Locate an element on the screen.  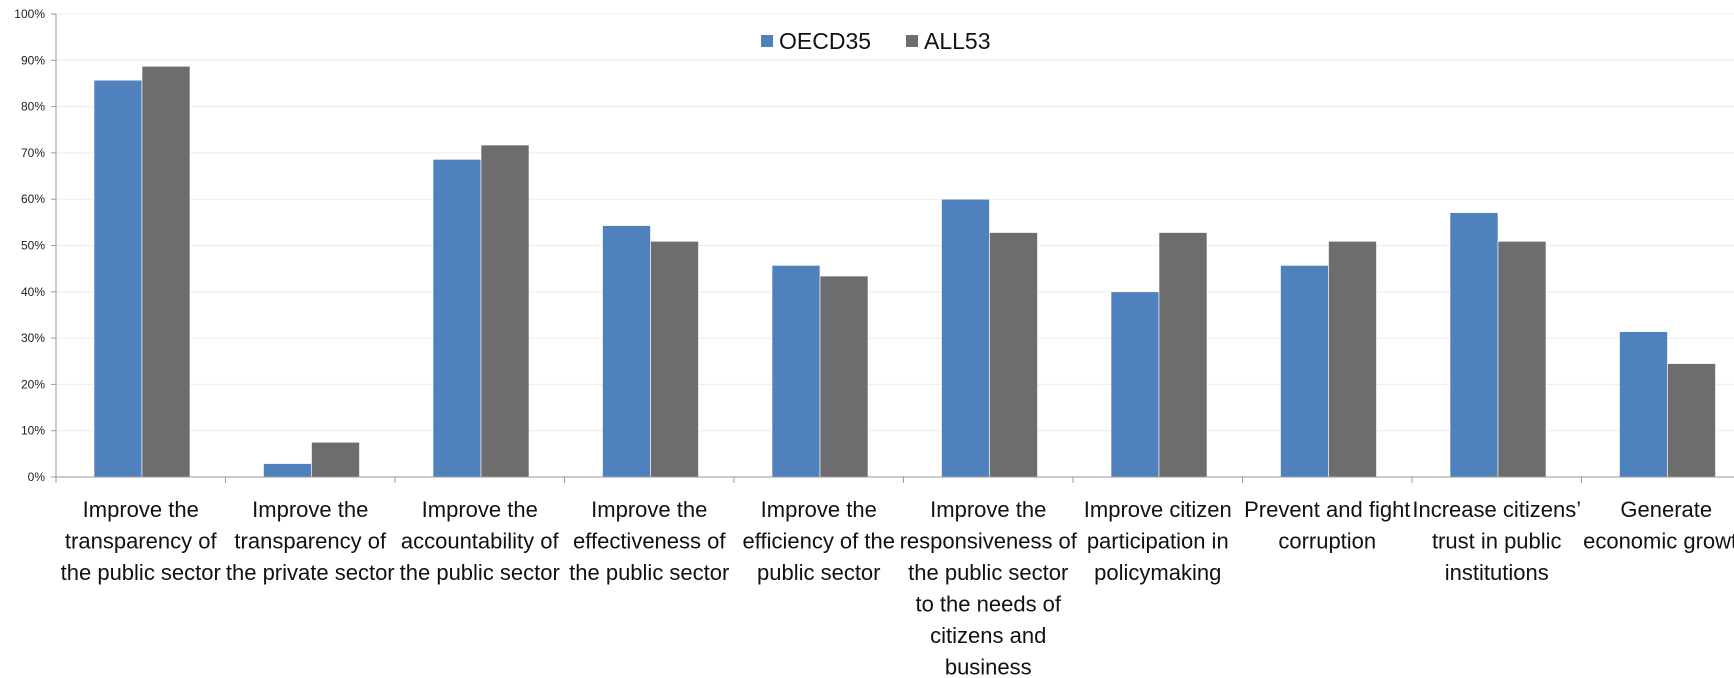
category-label: Prevent and fight corruption is located at coordinates (1327, 525).